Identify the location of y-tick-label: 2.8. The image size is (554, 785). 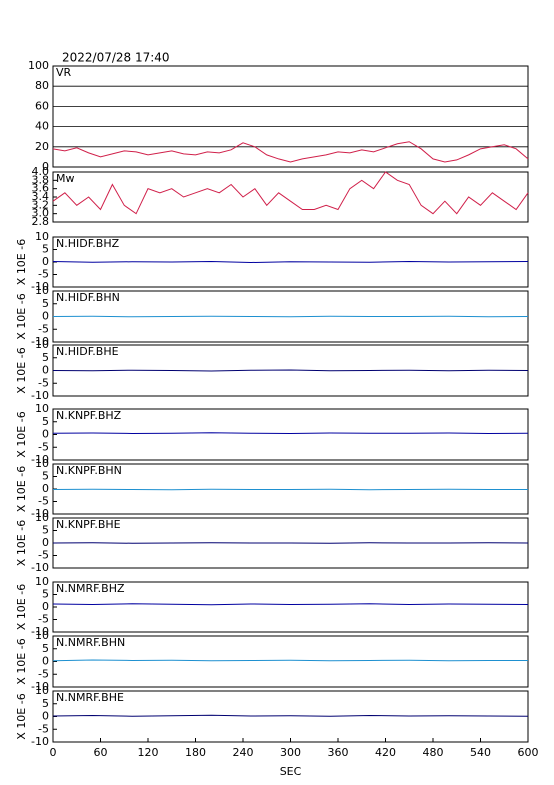
(41, 221).